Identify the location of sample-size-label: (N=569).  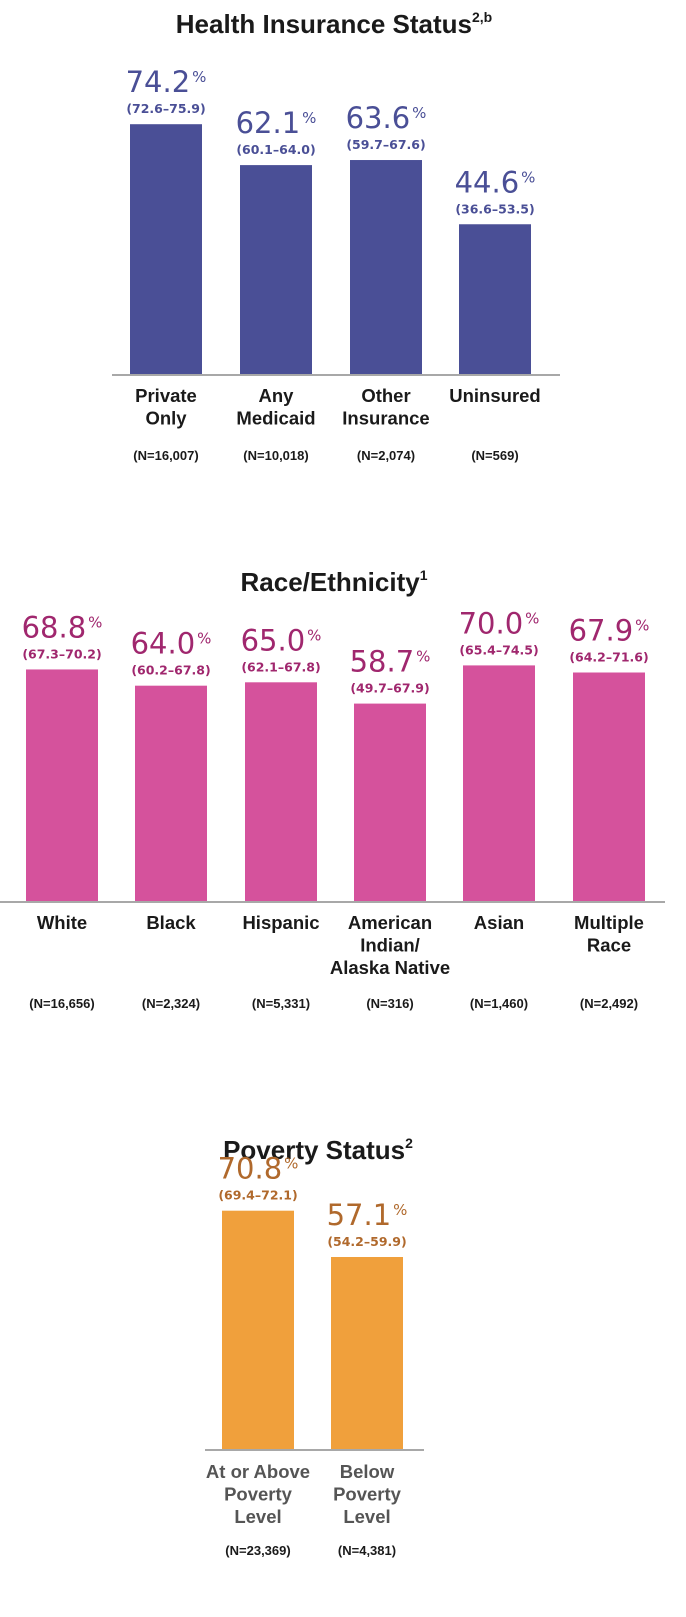
(494, 455).